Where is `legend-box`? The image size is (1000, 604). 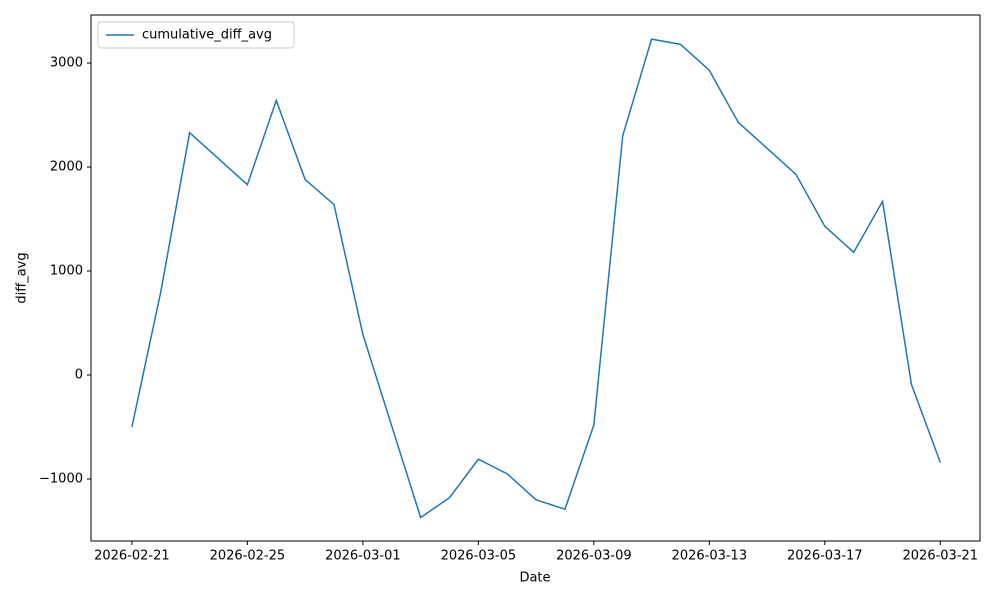 legend-box is located at coordinates (196, 35).